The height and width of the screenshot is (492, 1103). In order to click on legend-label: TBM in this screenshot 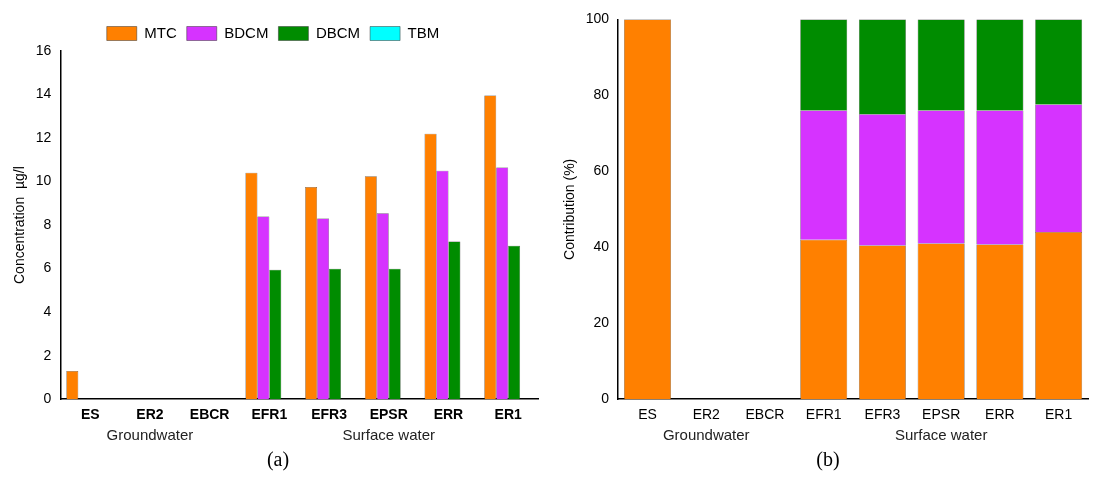, I will do `click(423, 32)`.